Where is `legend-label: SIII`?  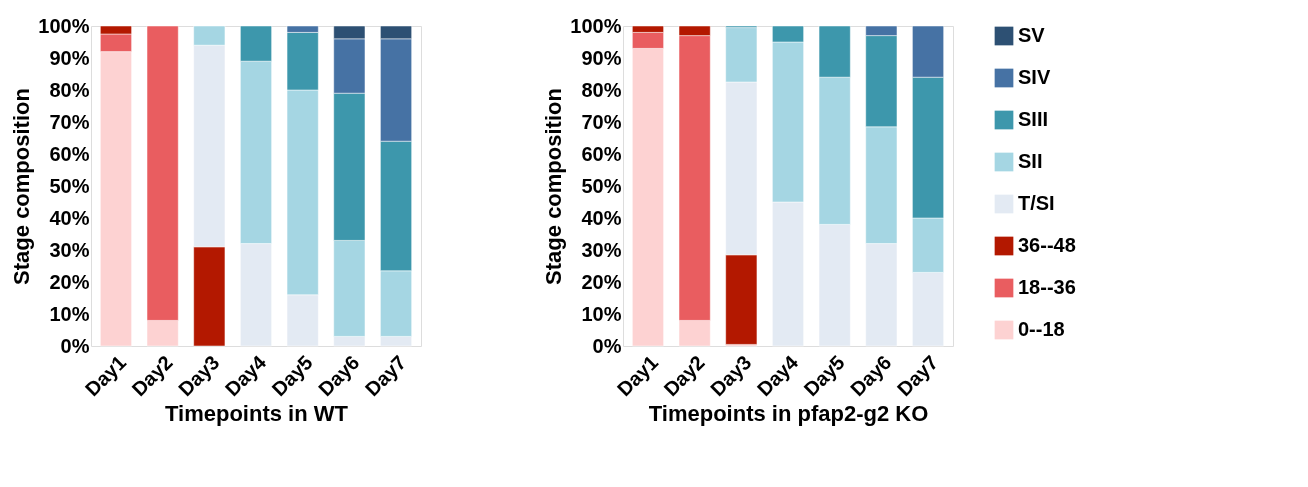 legend-label: SIII is located at coordinates (1033, 119).